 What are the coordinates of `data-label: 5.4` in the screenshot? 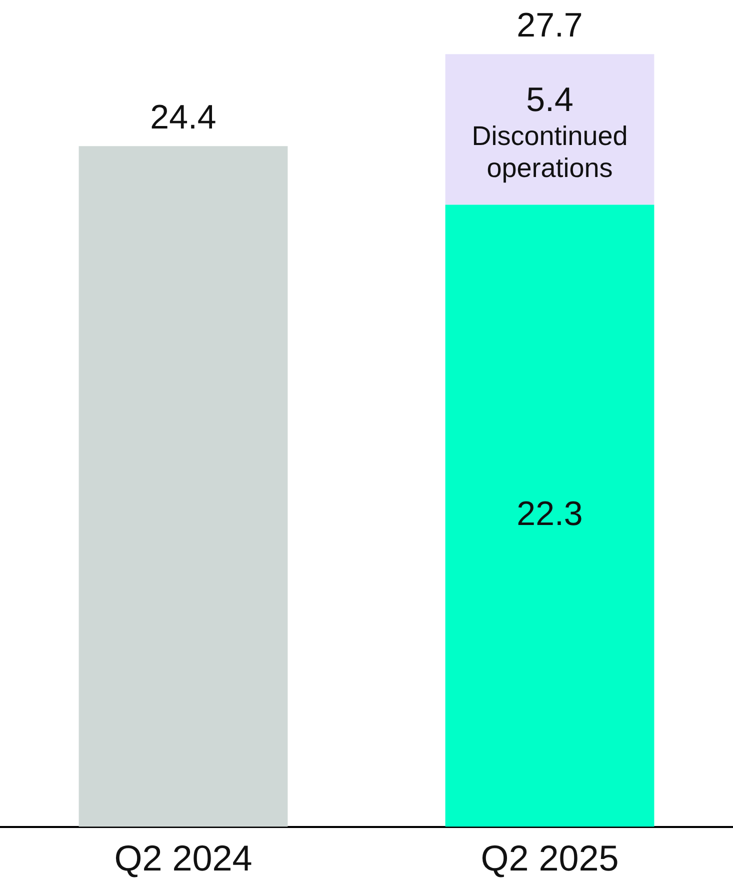 It's located at (550, 99).